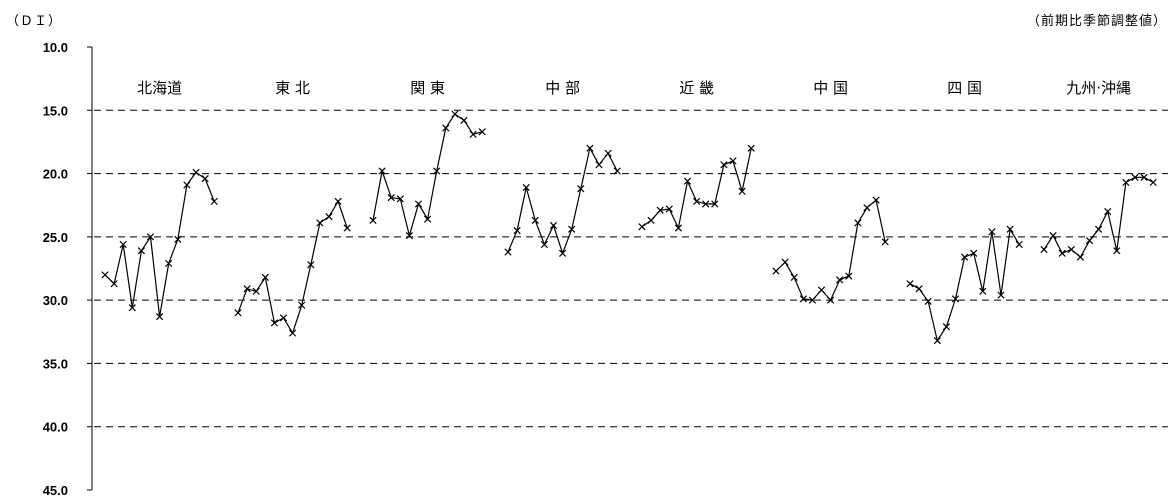 This screenshot has height=500, width=1173. What do you see at coordinates (634, 88) in the screenshot?
I see `region-labels: 北海道 東 北 関 東 中 部 近 畿 中 国 四 国 九州·沖縄` at bounding box center [634, 88].